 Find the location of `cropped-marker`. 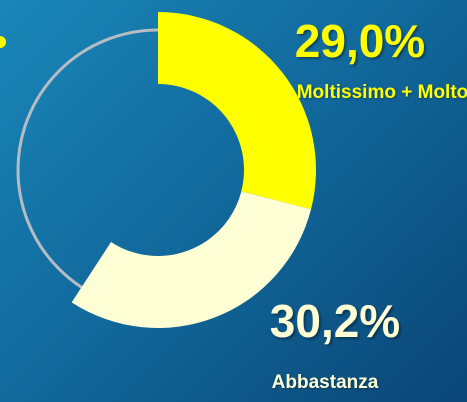

cropped-marker is located at coordinates (3, 42).